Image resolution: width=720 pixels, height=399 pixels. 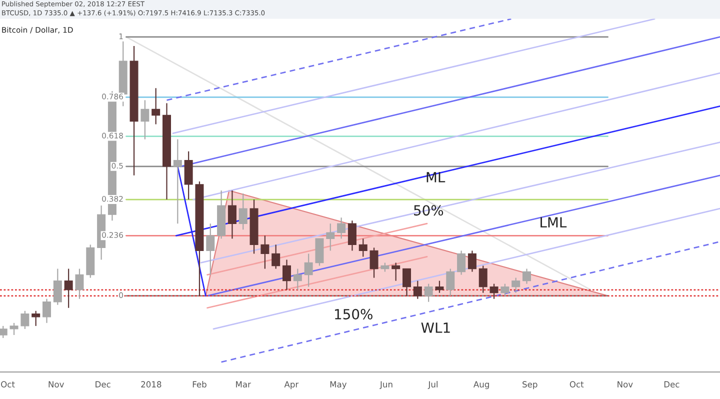 I want to click on x-tick-label: Jul, so click(x=433, y=385).